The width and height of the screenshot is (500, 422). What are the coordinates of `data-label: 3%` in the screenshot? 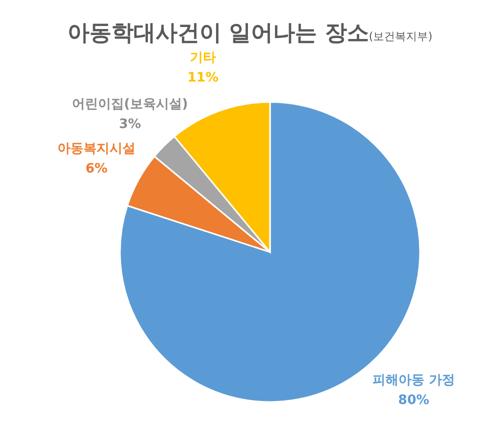 It's located at (130, 124).